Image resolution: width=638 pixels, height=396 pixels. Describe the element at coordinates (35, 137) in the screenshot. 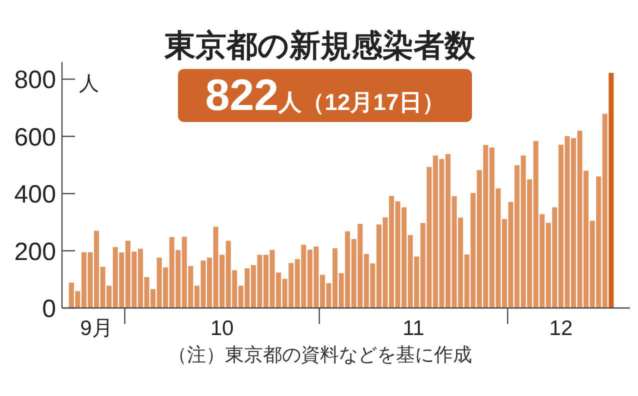

I see `y-tick-label: 600` at that location.